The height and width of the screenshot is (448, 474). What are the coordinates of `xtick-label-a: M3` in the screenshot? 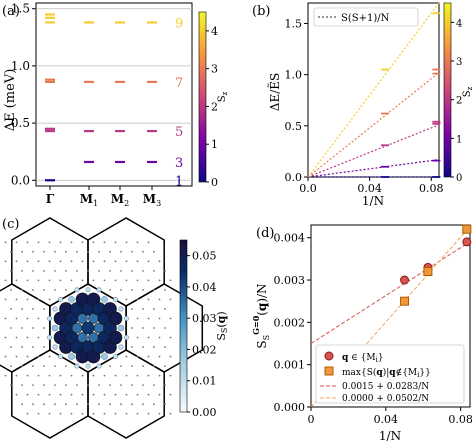 It's located at (152, 200).